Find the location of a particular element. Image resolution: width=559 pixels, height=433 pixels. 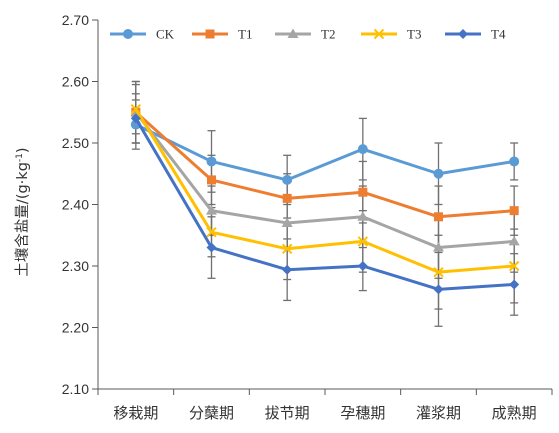

x-tick-label: 成熟期 is located at coordinates (514, 413).